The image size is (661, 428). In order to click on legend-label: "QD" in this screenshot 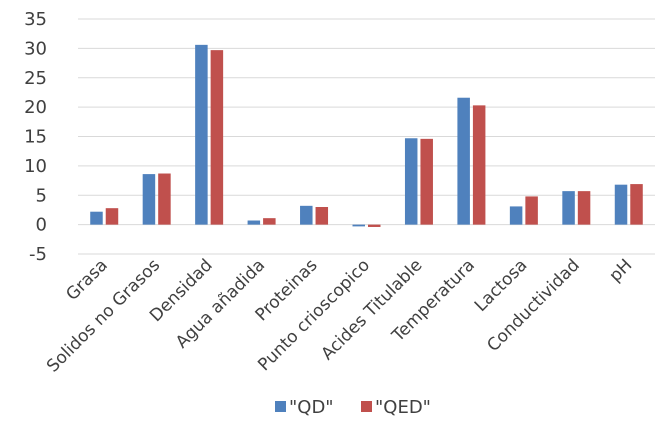, I will do `click(311, 407)`.